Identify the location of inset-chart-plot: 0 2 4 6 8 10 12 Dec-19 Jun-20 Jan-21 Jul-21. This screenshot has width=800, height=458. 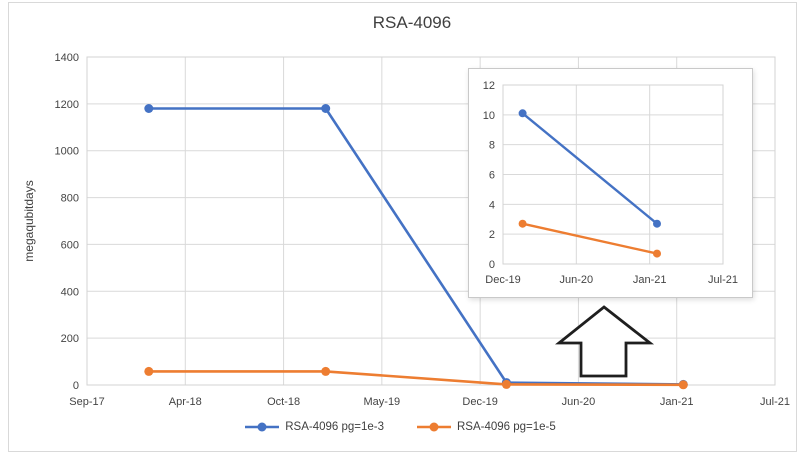
(610, 183).